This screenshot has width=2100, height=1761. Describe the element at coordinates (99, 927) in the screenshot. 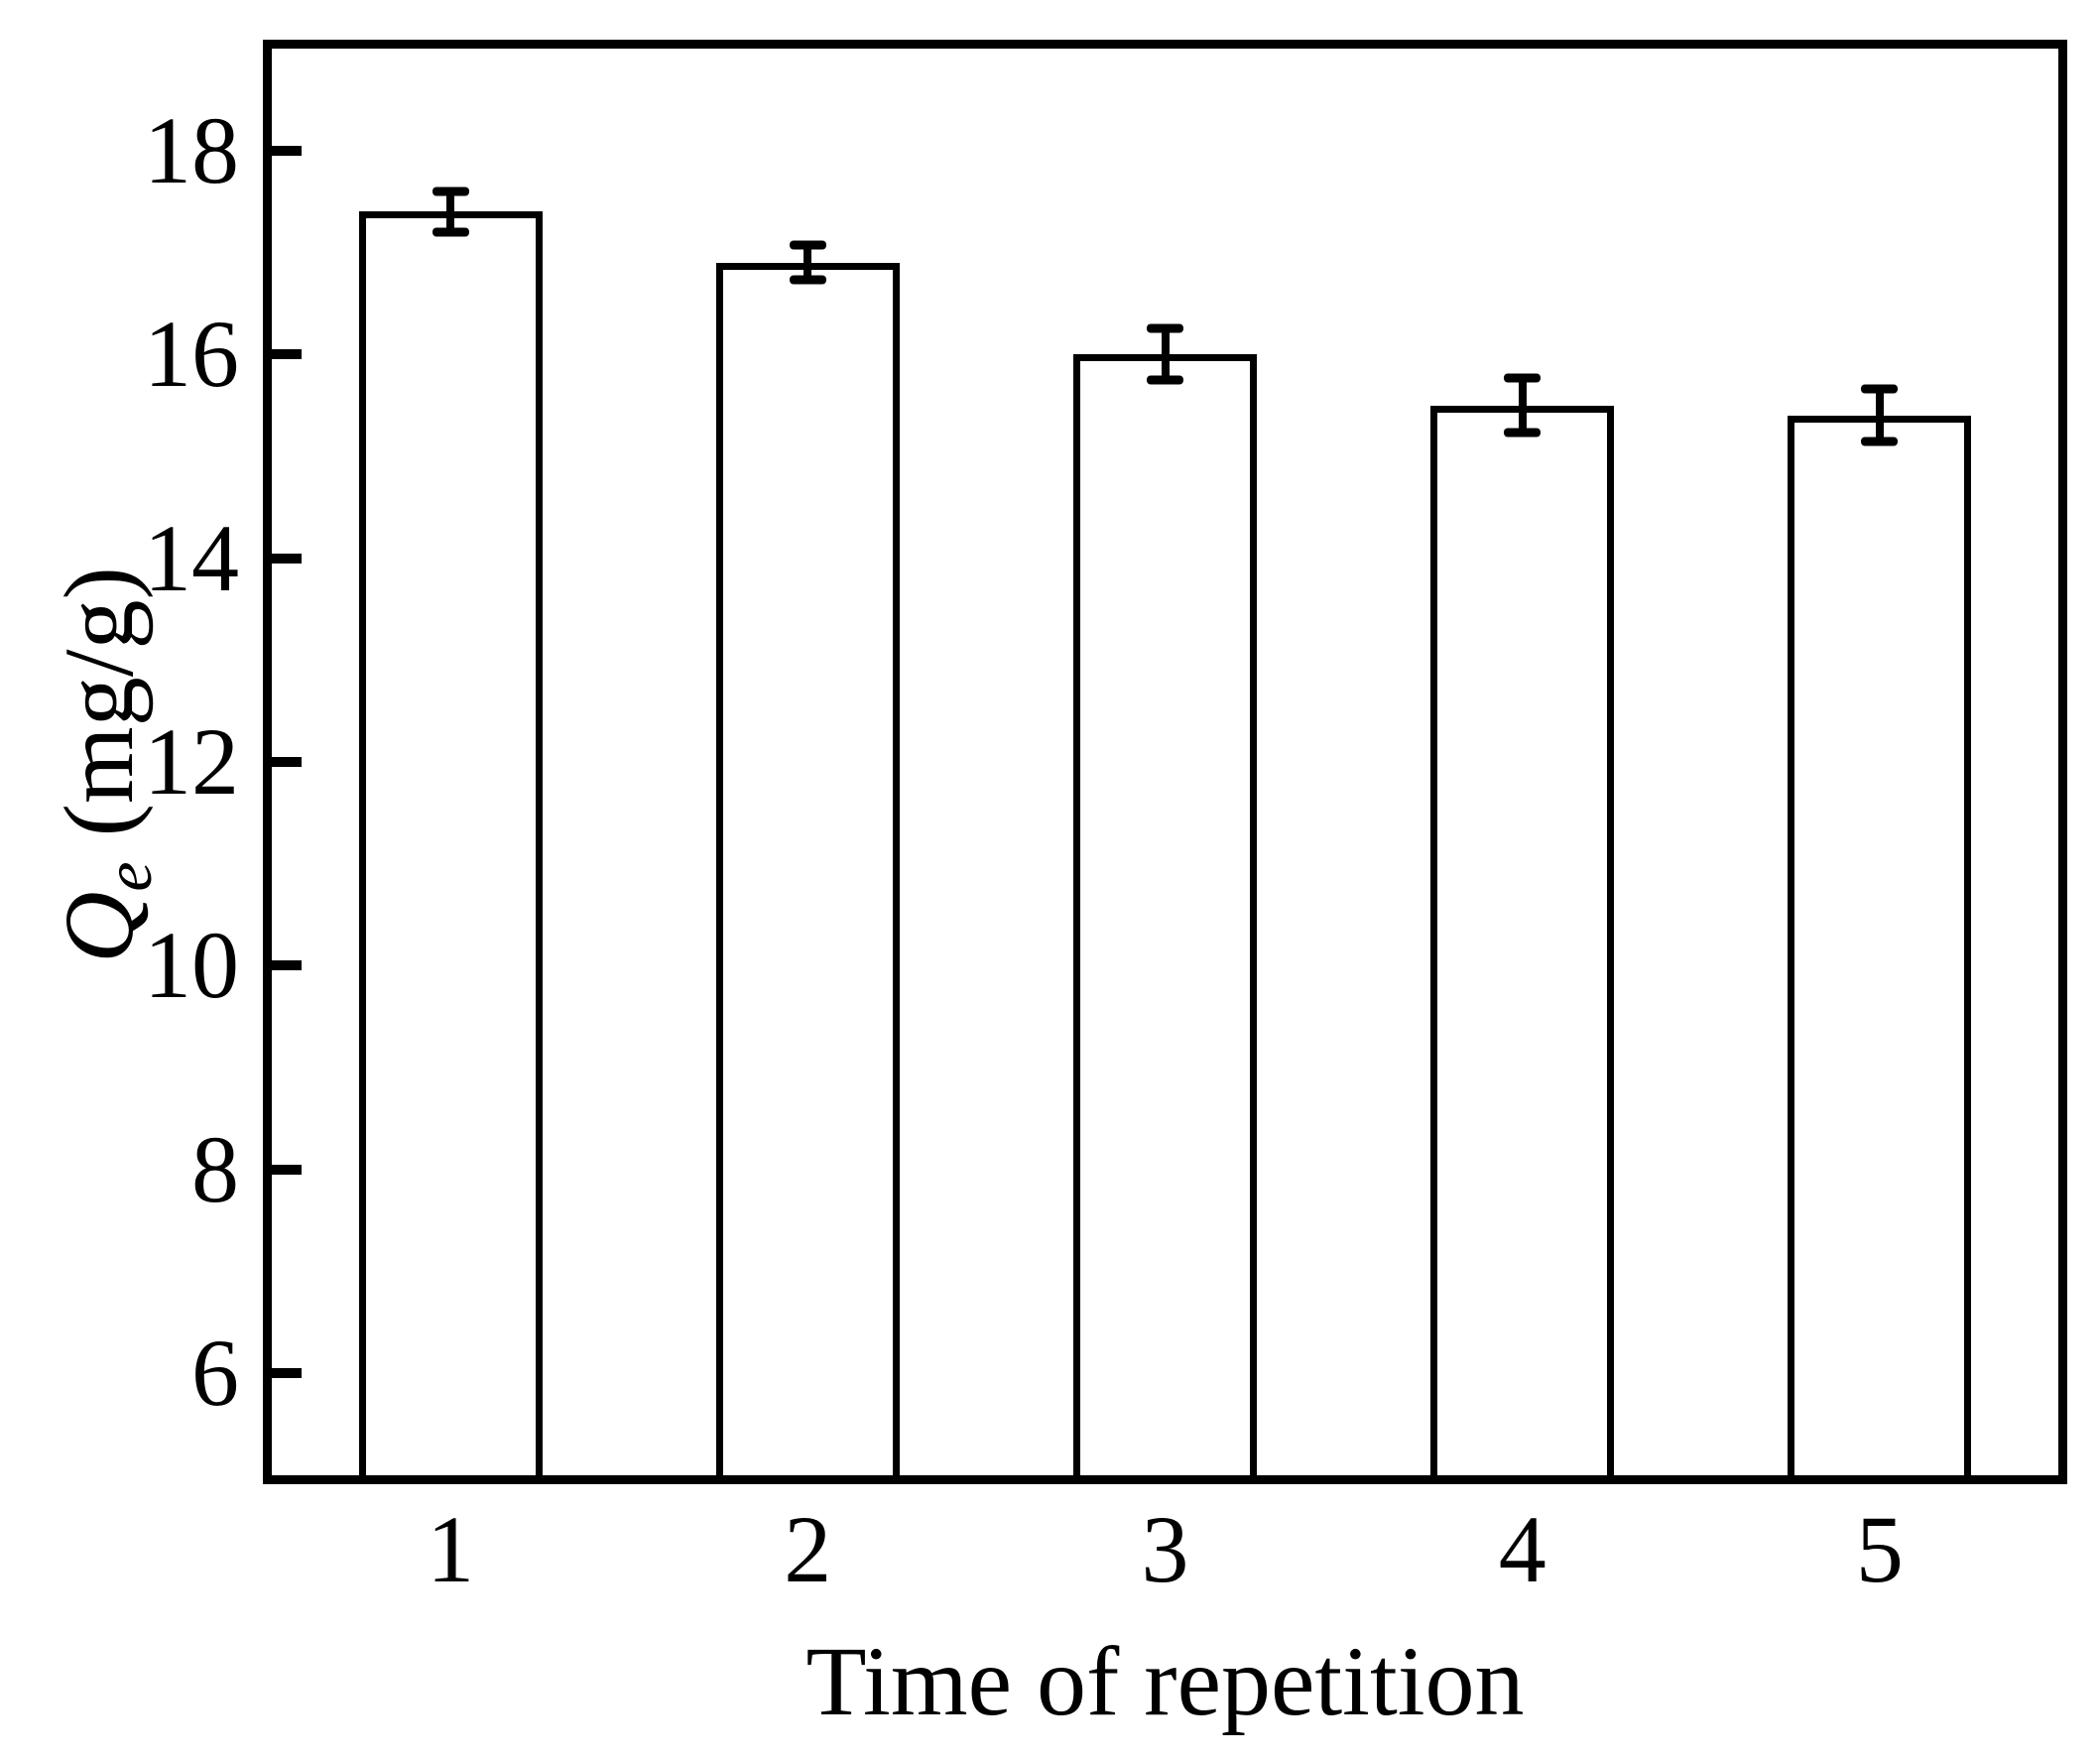

I see `y-axis-symbol: Q` at that location.